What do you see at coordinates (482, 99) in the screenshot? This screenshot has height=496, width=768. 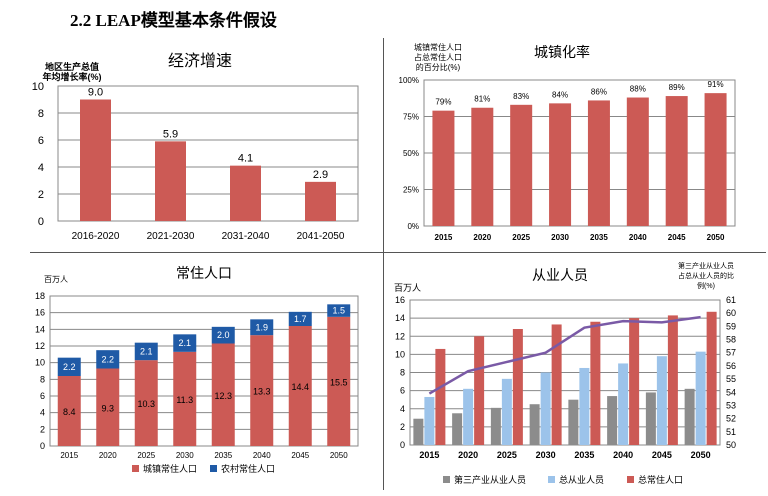 I see `data-label: 81%` at bounding box center [482, 99].